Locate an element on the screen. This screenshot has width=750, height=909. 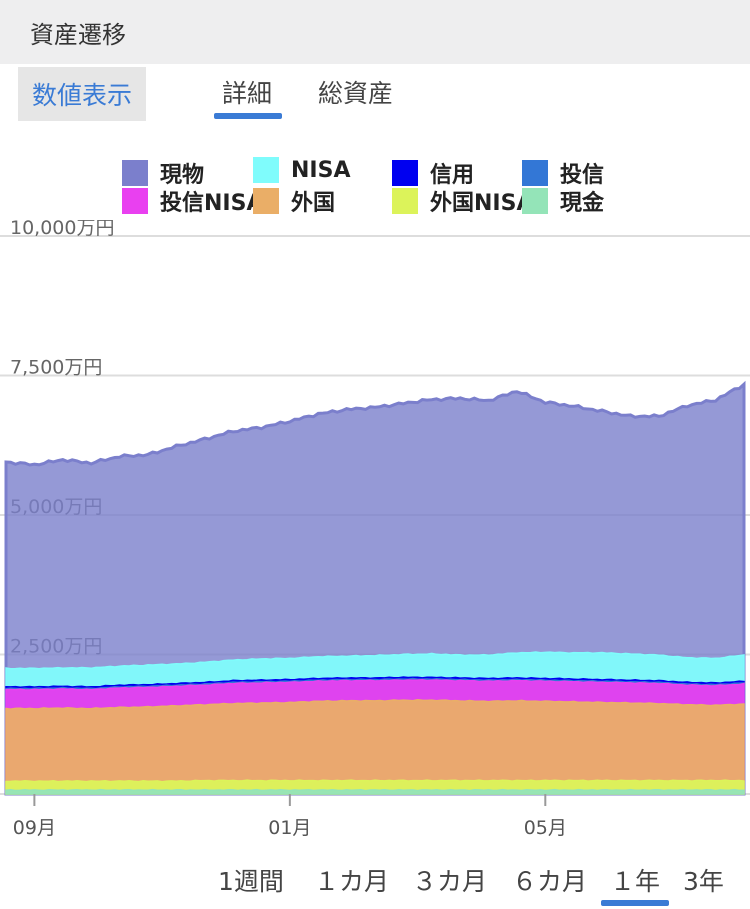
legend-item: NISA is located at coordinates (301, 170).